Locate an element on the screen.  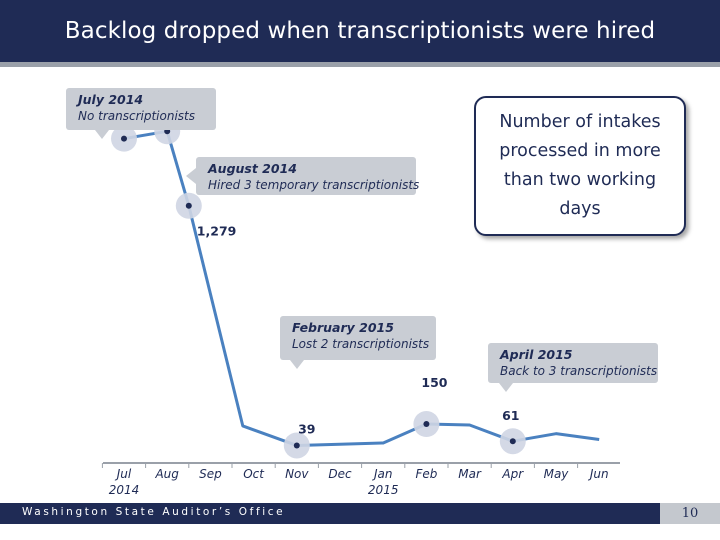
footer-bar is located at coordinates (360, 513).